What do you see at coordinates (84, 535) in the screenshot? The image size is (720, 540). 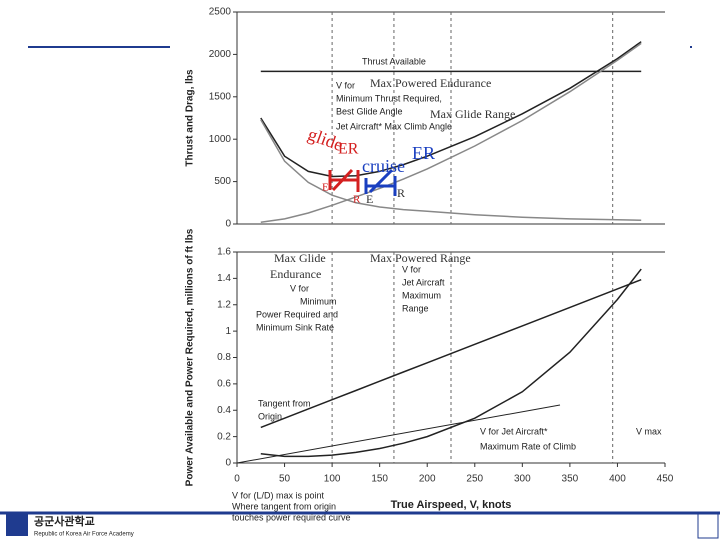 I see `logo-subtext: Republic of Korea Air Force Academy` at bounding box center [84, 535].